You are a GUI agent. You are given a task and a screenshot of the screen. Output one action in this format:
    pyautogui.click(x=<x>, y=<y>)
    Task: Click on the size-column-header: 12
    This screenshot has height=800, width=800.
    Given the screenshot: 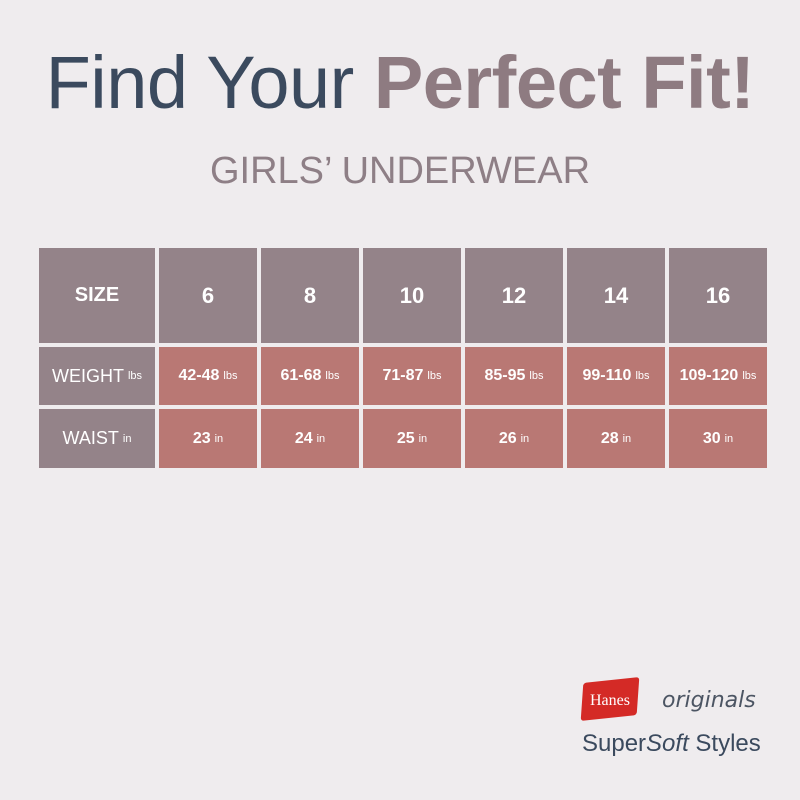 What is the action you would take?
    pyautogui.click(x=514, y=295)
    